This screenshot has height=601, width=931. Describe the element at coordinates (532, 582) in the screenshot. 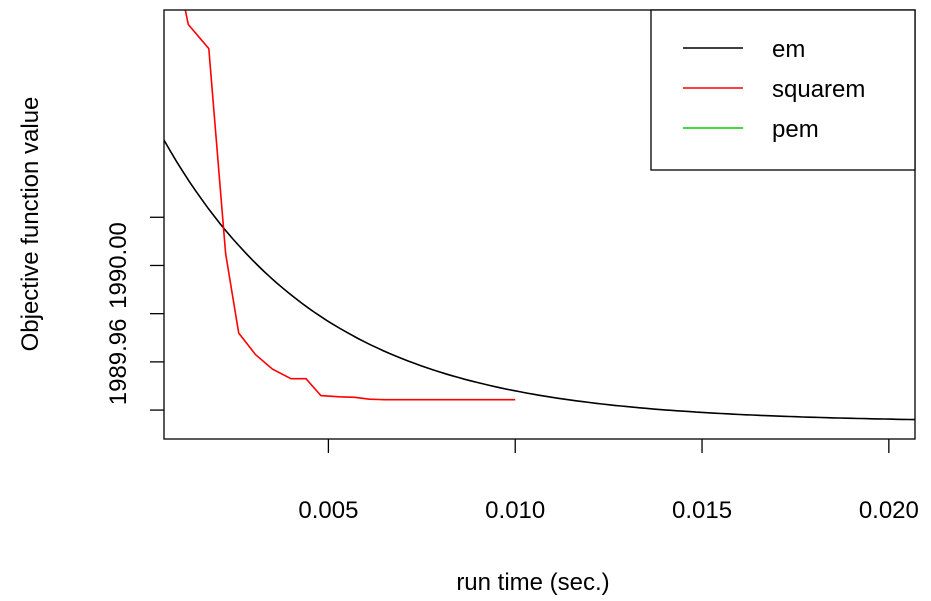

I see `x-axis-title: run time (sec.)` at that location.